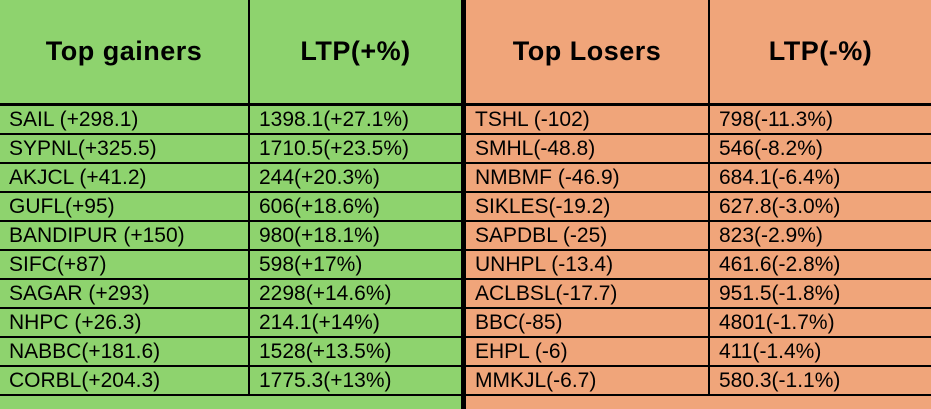  I want to click on ltp-cell: 214.1(+14%), so click(354, 322).